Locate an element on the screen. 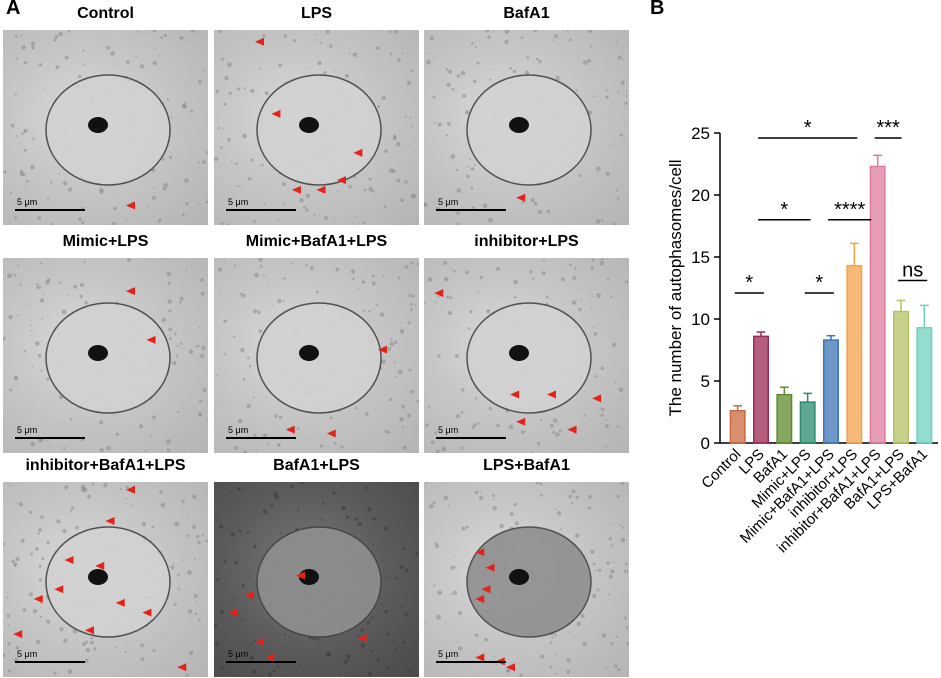 Image resolution: width=941 pixels, height=678 pixels. tem-micrograph: 5 μm is located at coordinates (316, 579).